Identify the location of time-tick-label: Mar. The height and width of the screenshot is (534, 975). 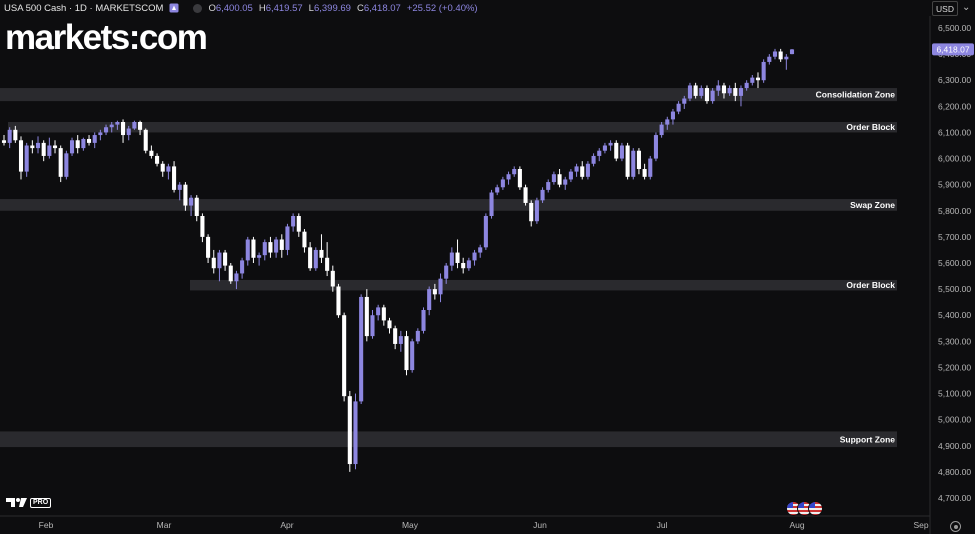
(164, 525).